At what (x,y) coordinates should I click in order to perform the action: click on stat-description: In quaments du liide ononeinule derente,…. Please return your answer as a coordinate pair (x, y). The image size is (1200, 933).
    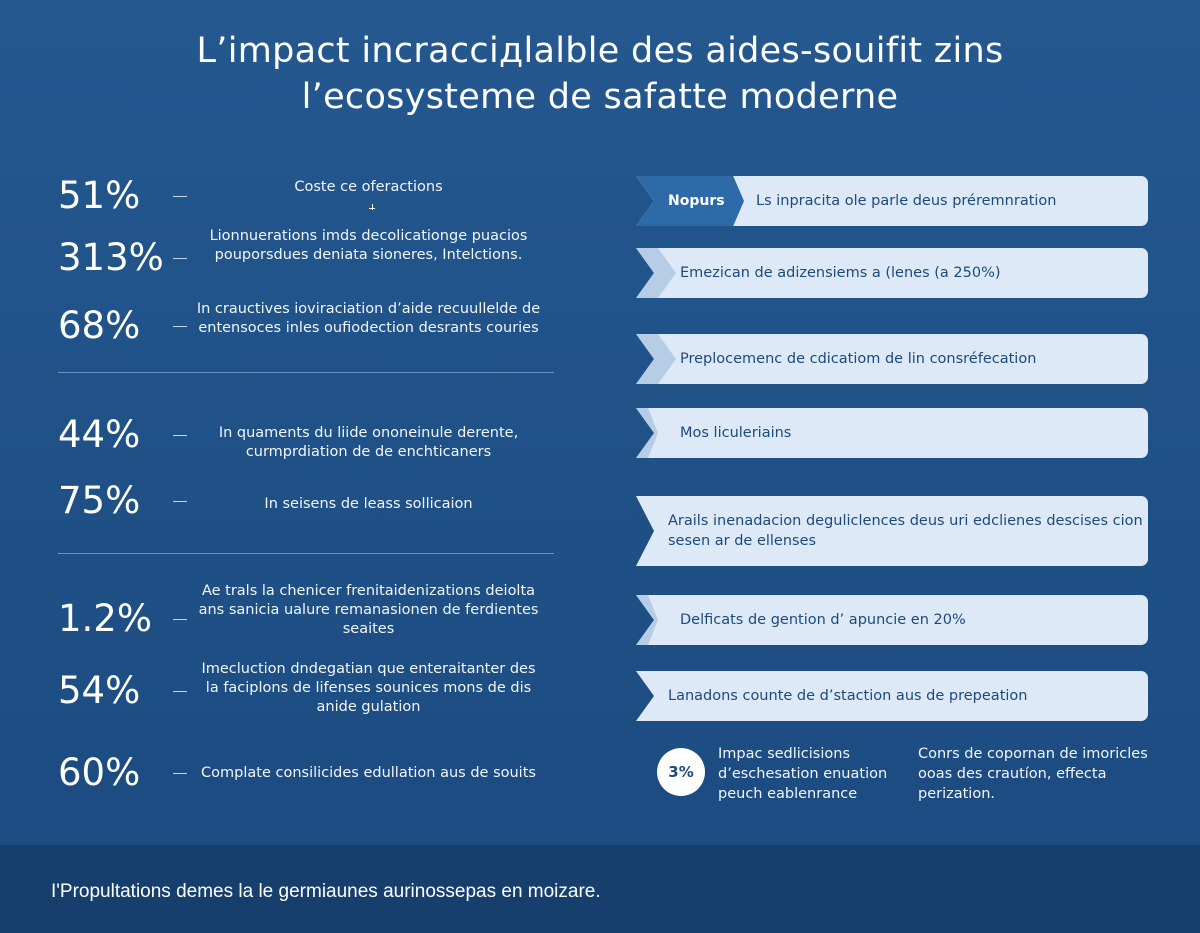
    Looking at the image, I should click on (368, 442).